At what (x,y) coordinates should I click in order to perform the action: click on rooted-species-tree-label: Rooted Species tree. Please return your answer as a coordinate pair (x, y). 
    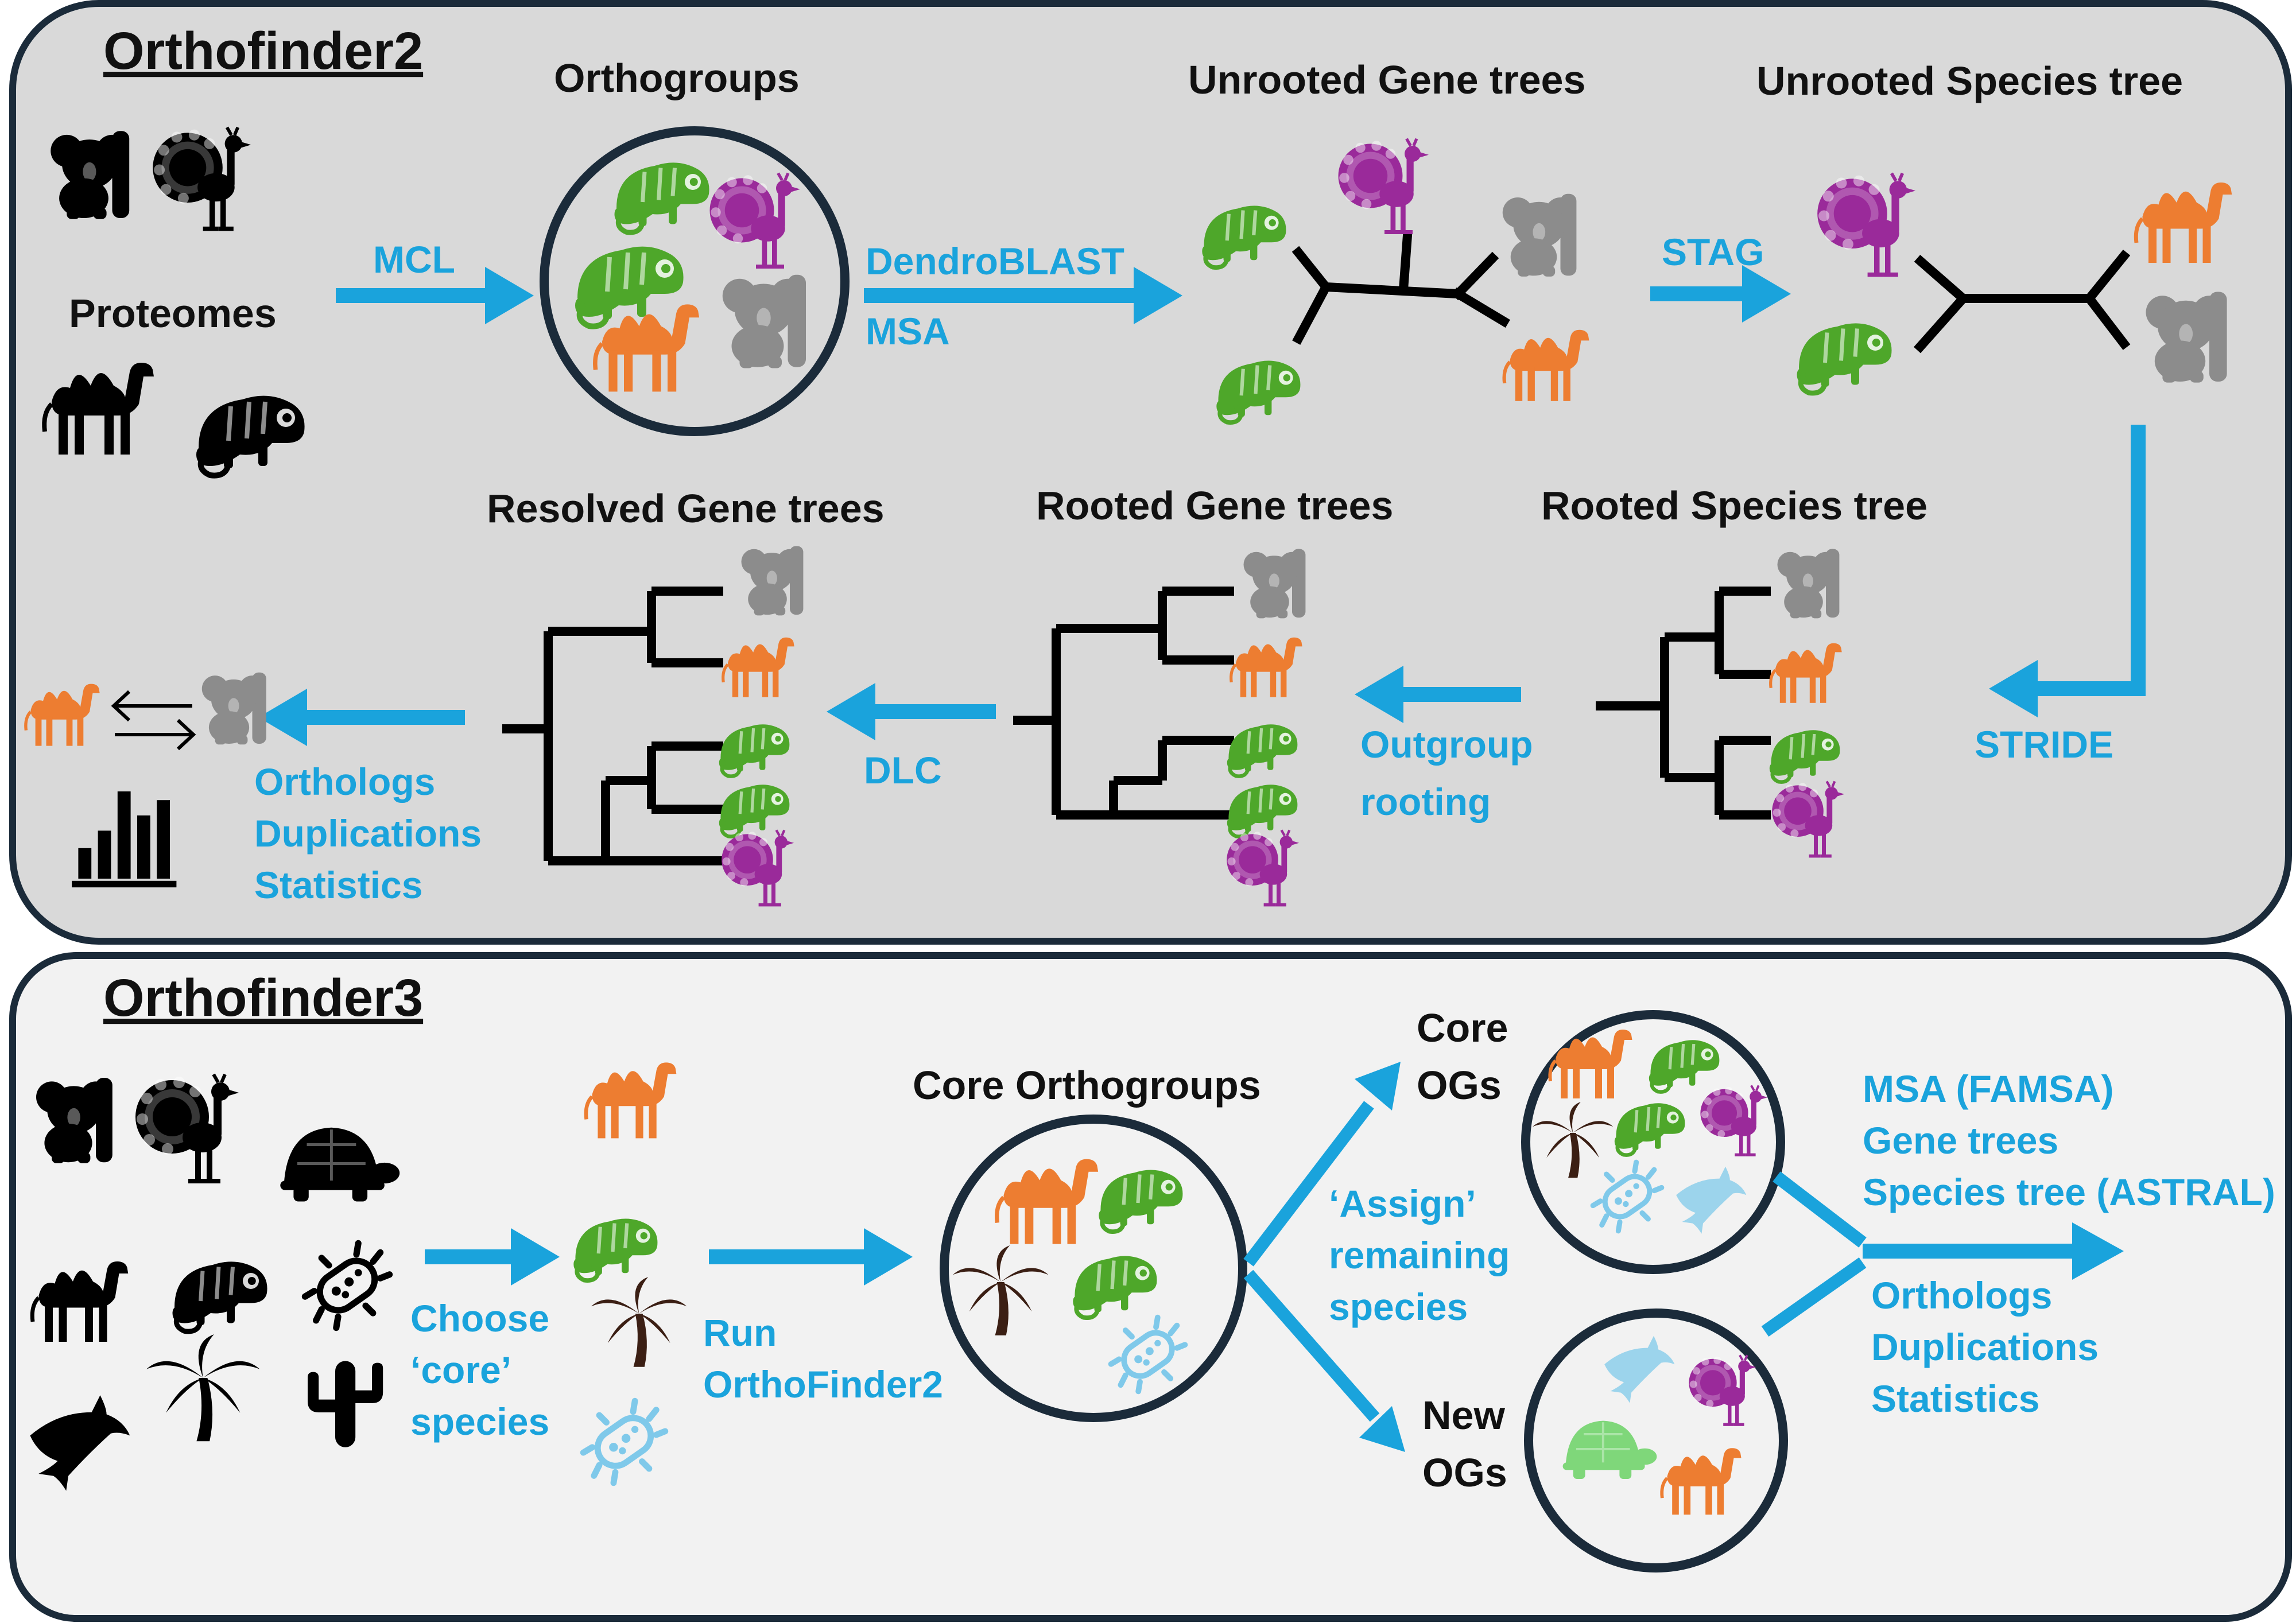
    Looking at the image, I should click on (1734, 505).